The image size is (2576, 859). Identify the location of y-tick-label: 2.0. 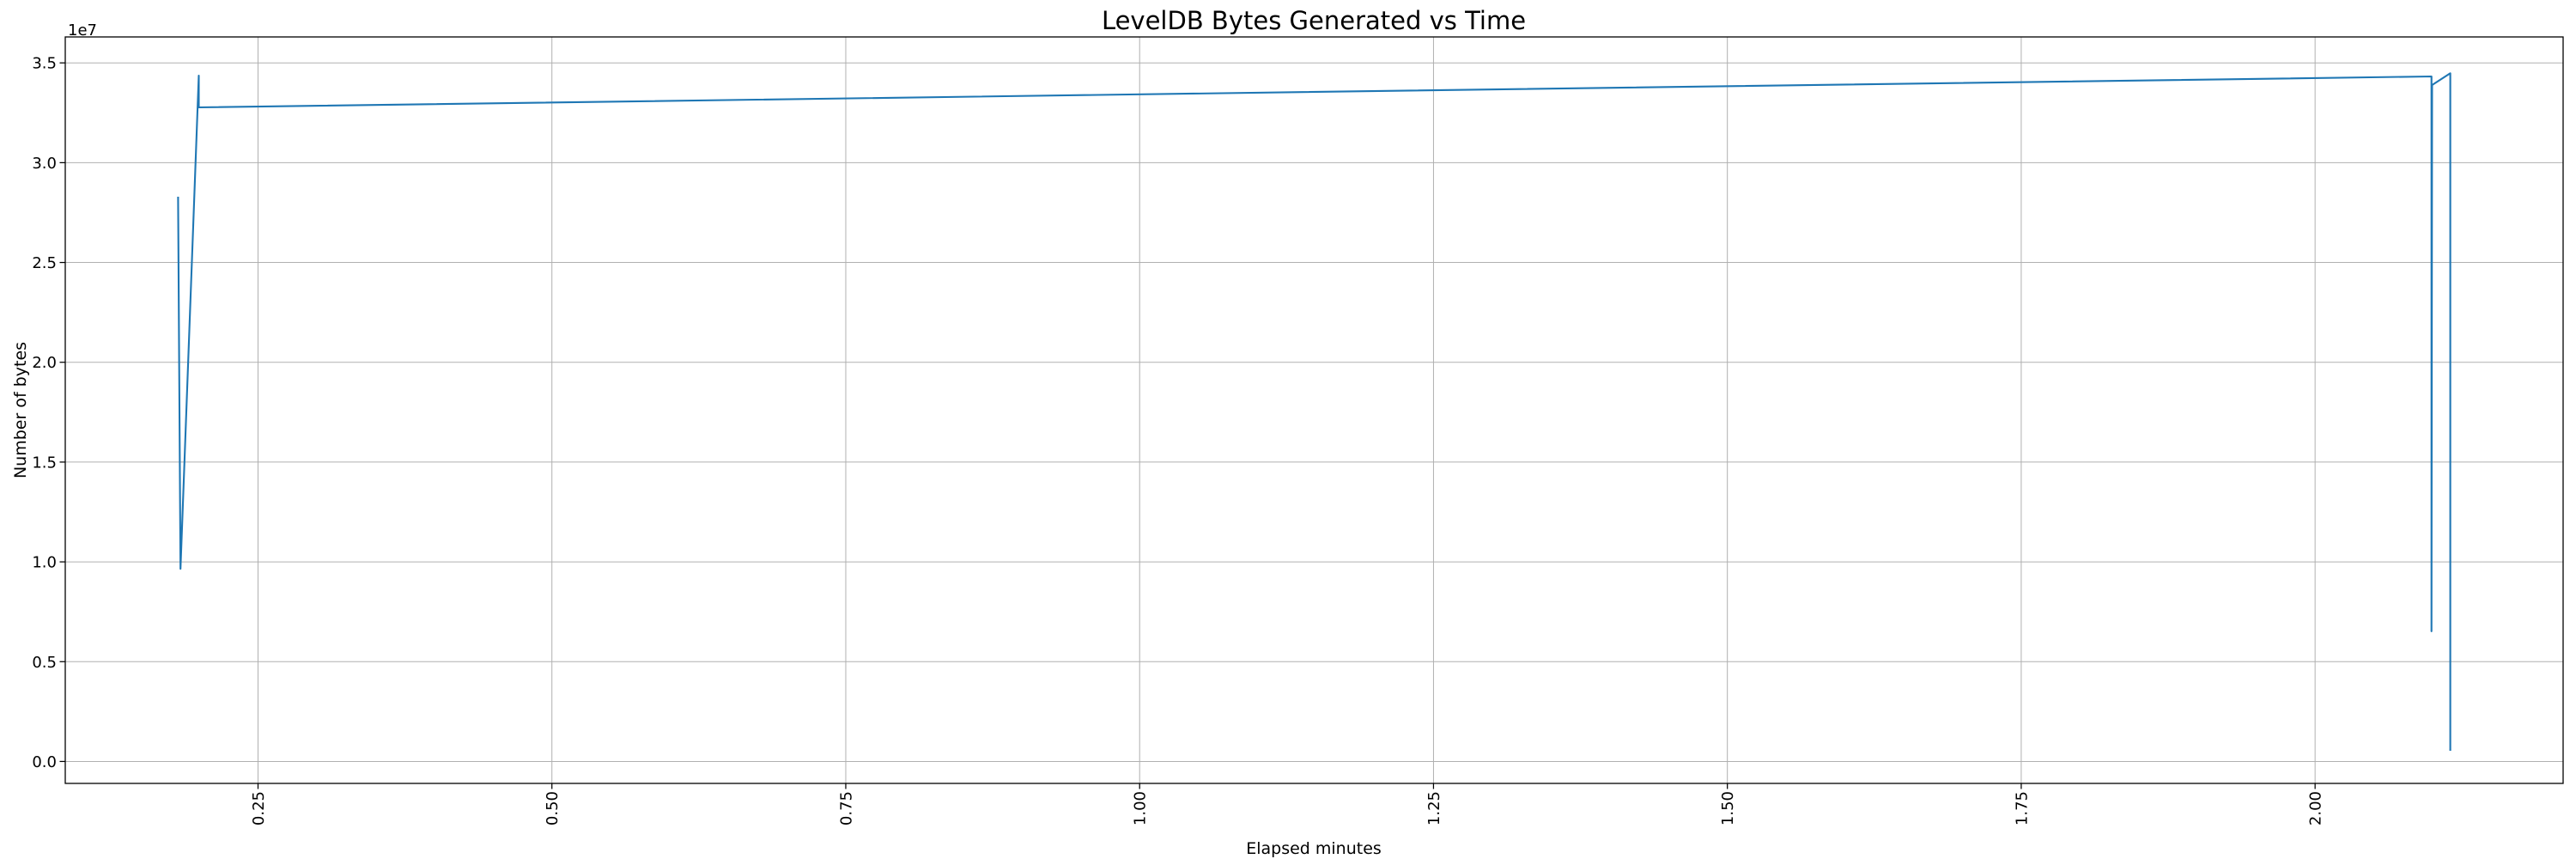
(44, 363).